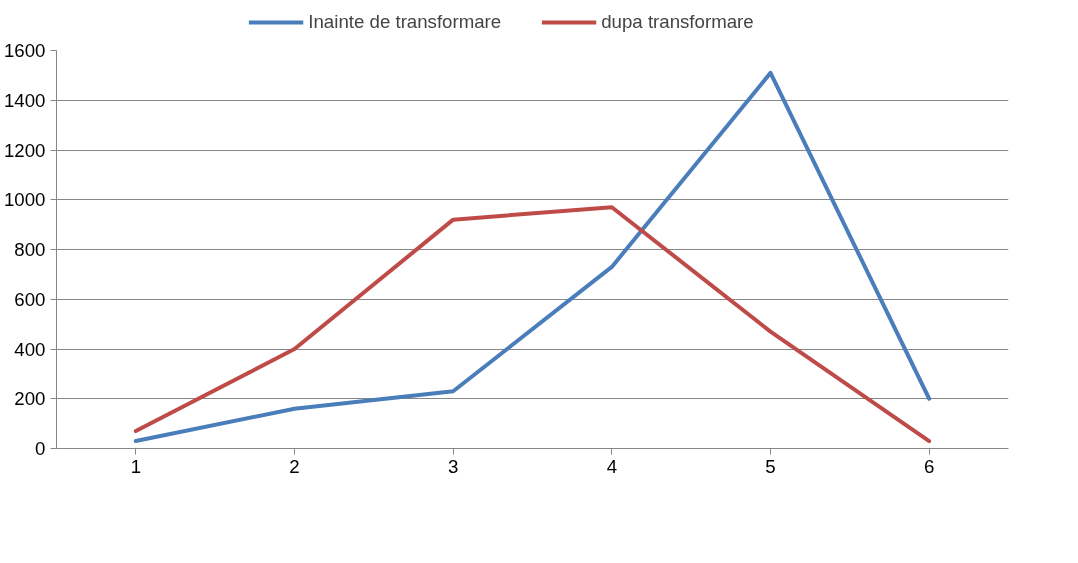 The height and width of the screenshot is (563, 1078). I want to click on y-tick-label: 1000, so click(25, 200).